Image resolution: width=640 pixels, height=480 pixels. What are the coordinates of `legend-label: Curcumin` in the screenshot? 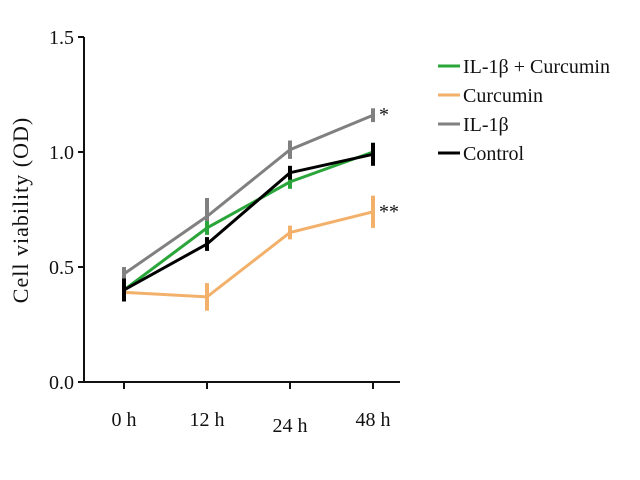 It's located at (503, 96).